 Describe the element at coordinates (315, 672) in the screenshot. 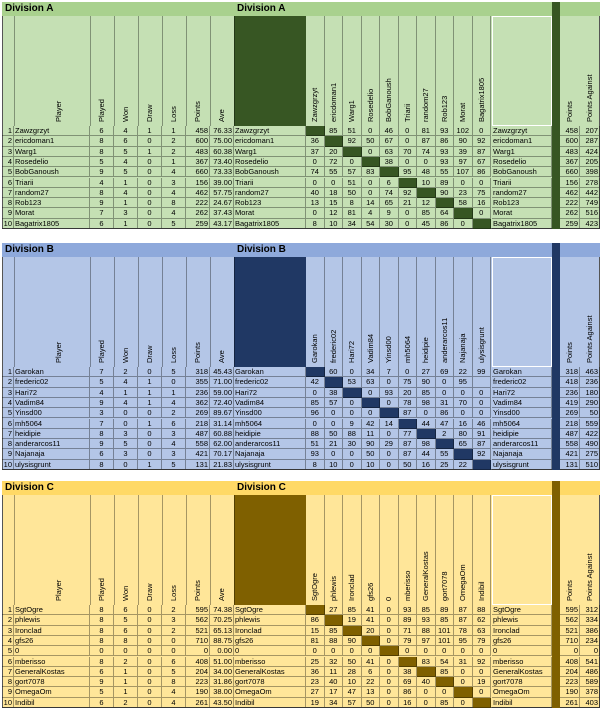

I see `score-cell: 36` at that location.